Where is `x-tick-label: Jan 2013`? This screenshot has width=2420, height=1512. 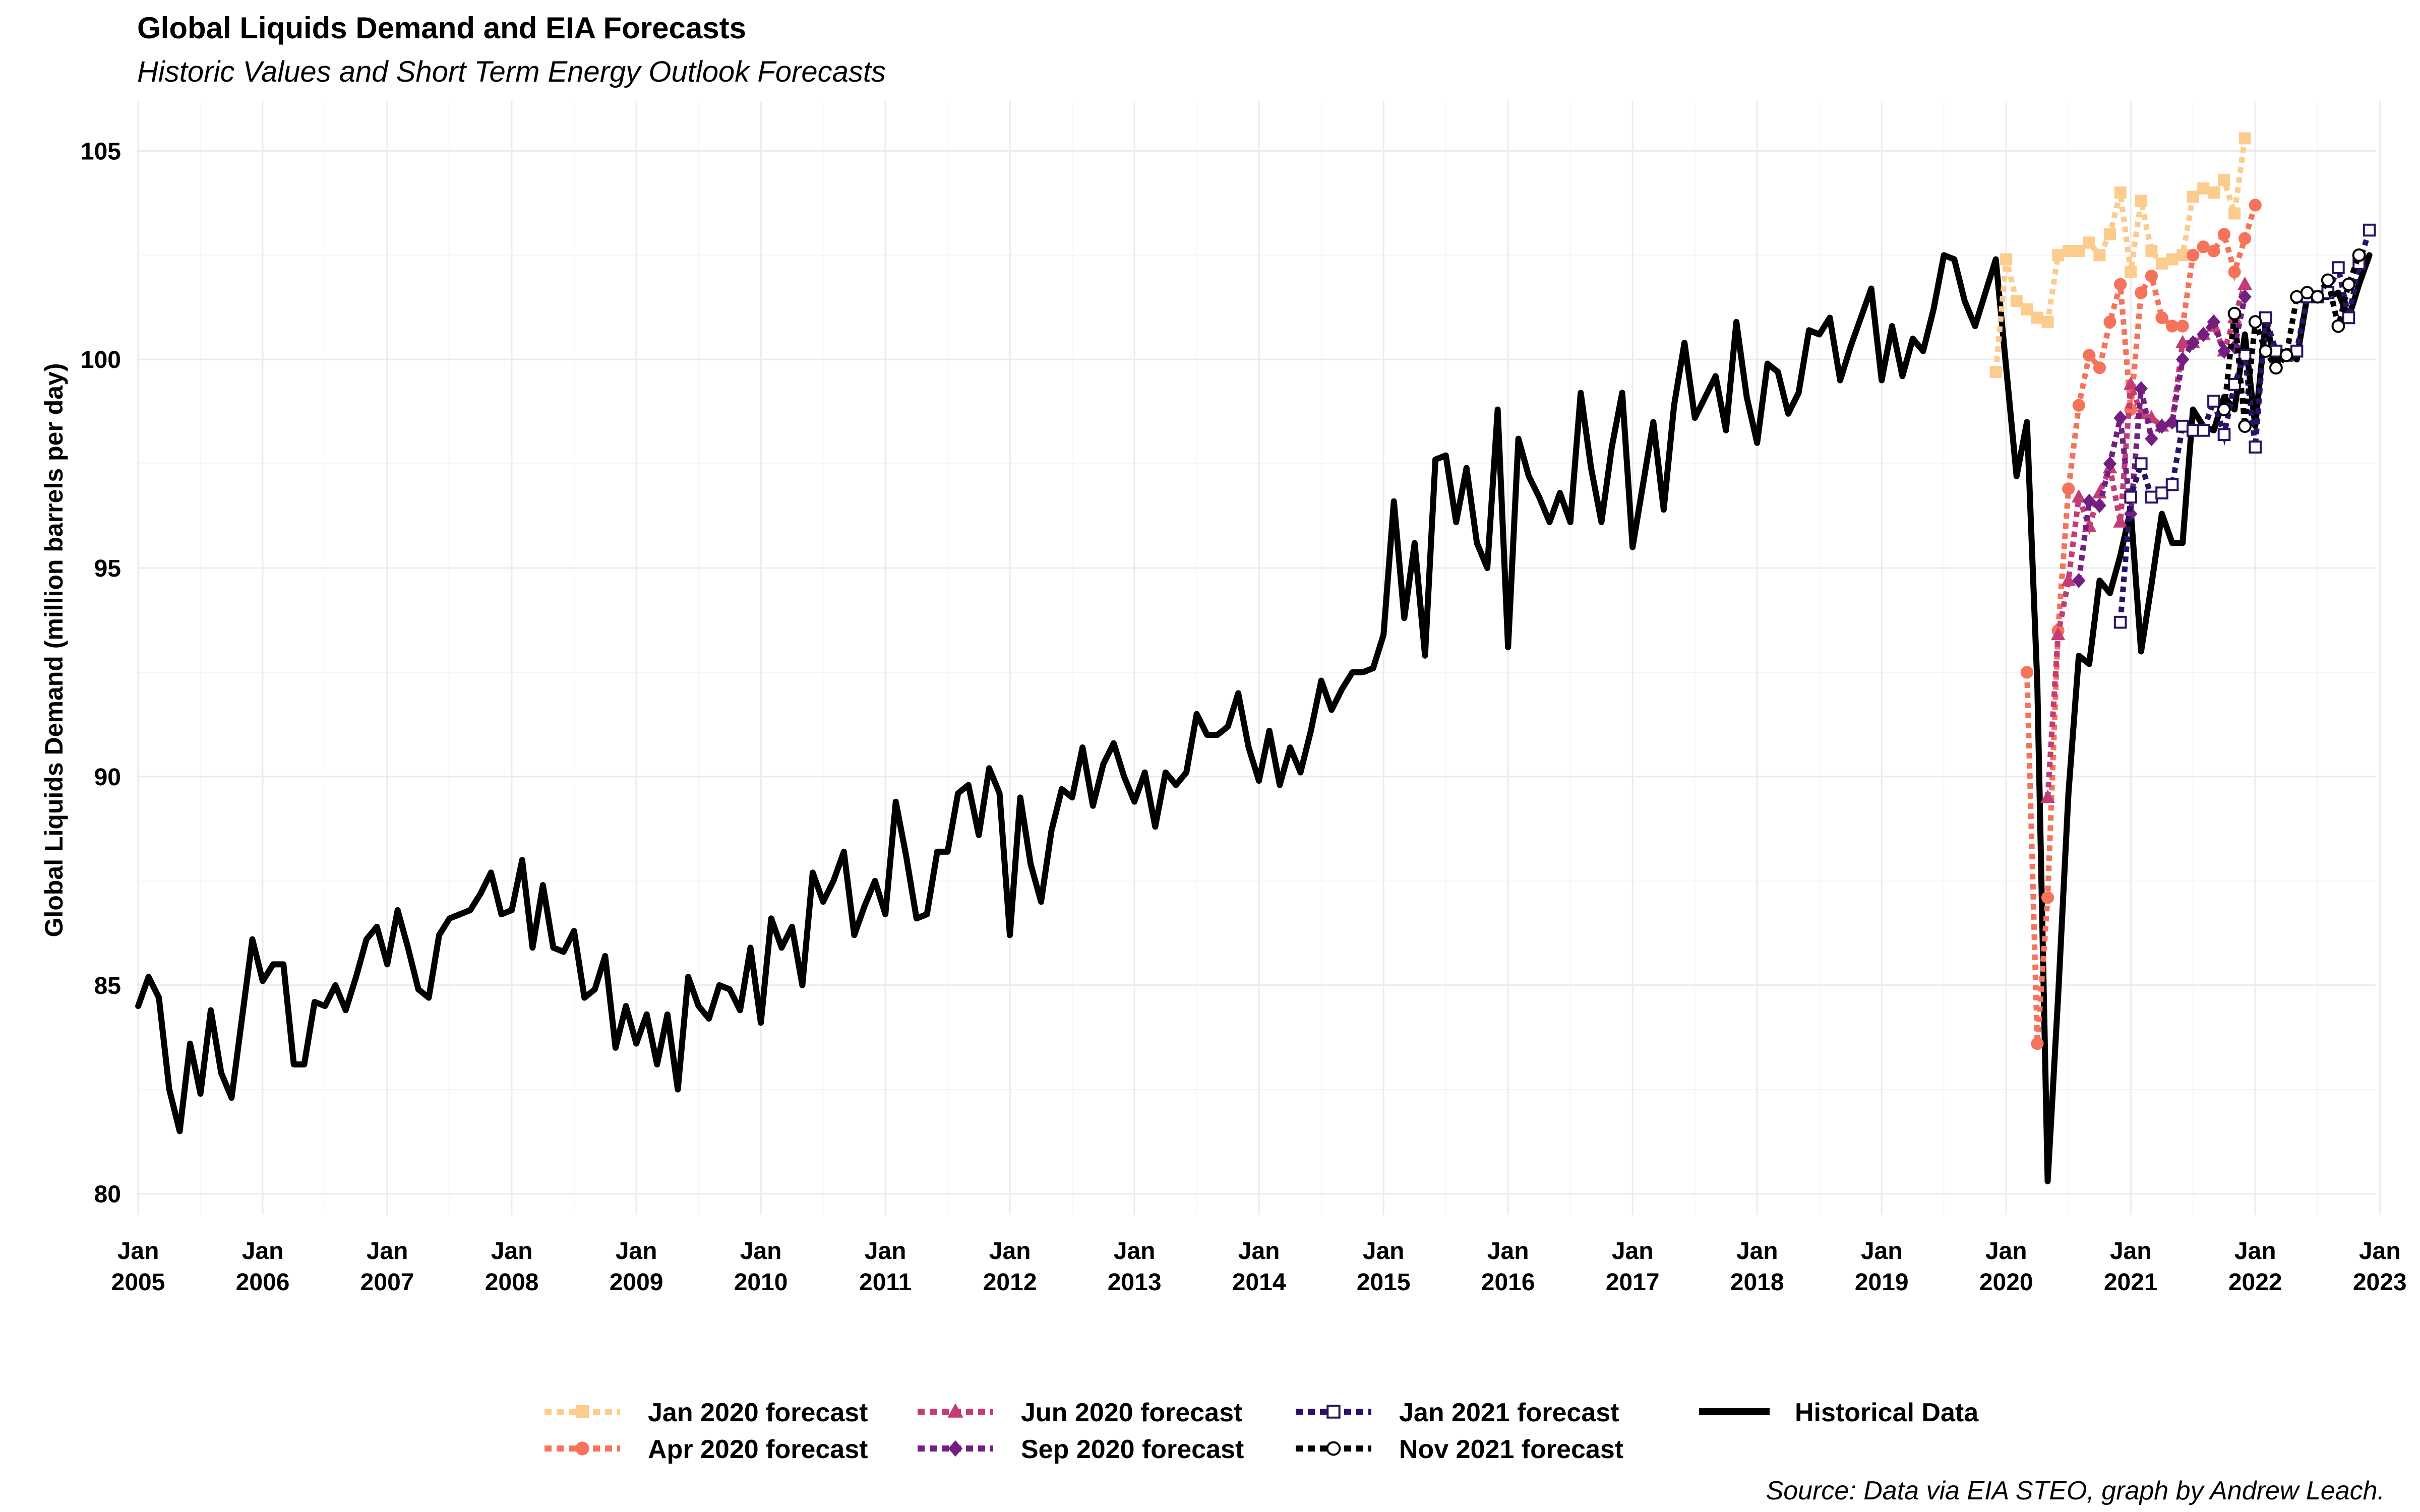
x-tick-label: Jan 2013 is located at coordinates (1135, 1267).